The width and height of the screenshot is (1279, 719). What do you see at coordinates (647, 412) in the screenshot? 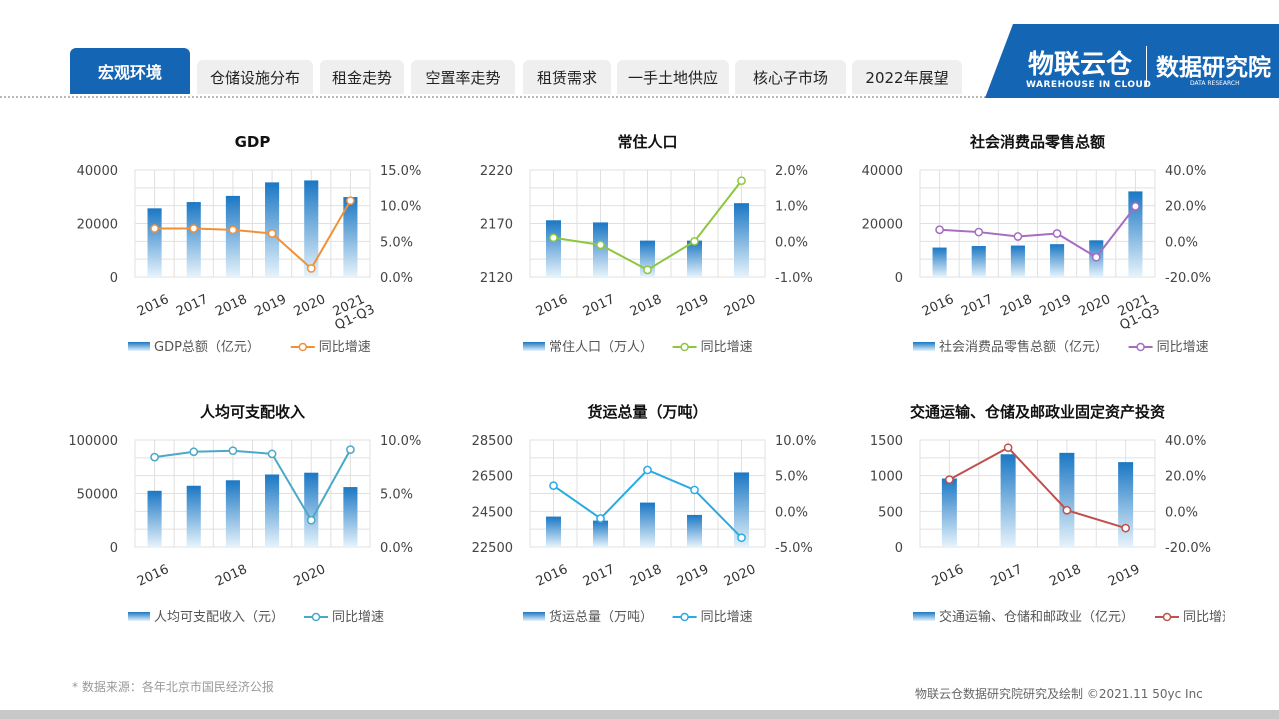
I see `chart-title: 货运总量（万吨）` at bounding box center [647, 412].